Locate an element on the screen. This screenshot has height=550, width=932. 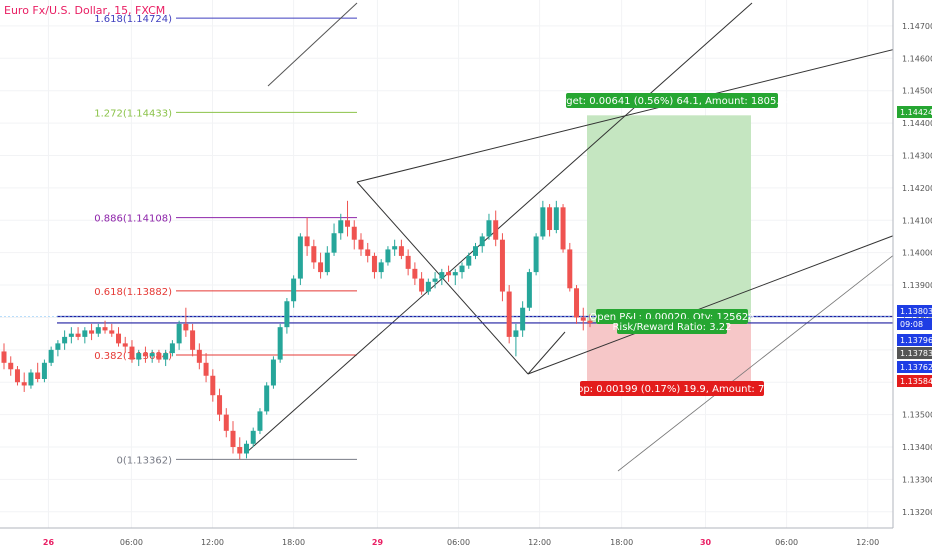
fib-level-label: 0.618(1.13882) is located at coordinates (133, 292).